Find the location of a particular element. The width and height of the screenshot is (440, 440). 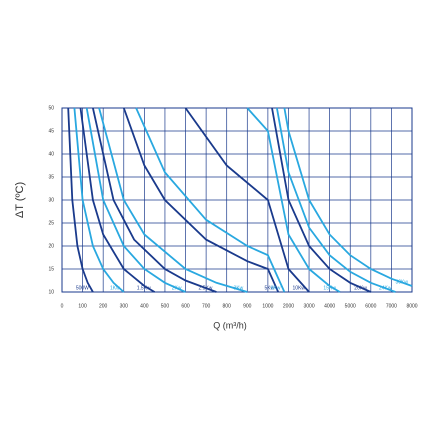

curve-label: 20Kw is located at coordinates (360, 288).